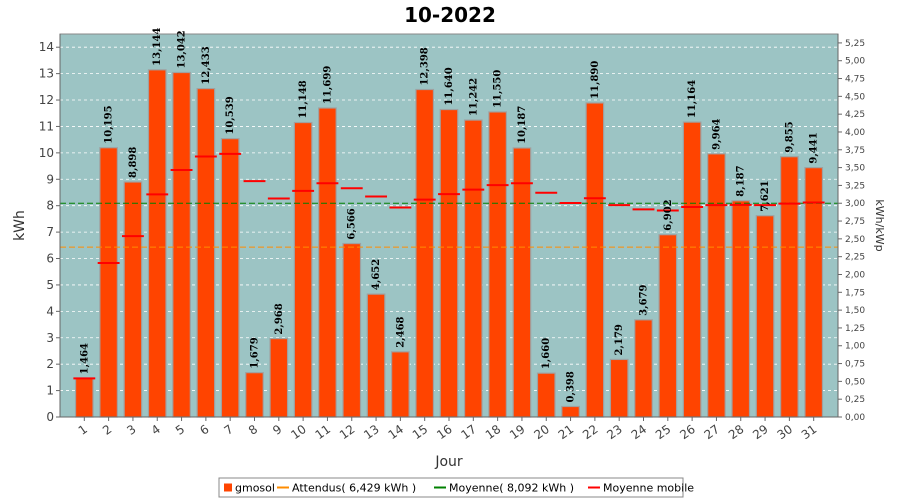 Image resolution: width=900 pixels, height=500 pixels. I want to click on x-tick-label: 8, so click(253, 430).